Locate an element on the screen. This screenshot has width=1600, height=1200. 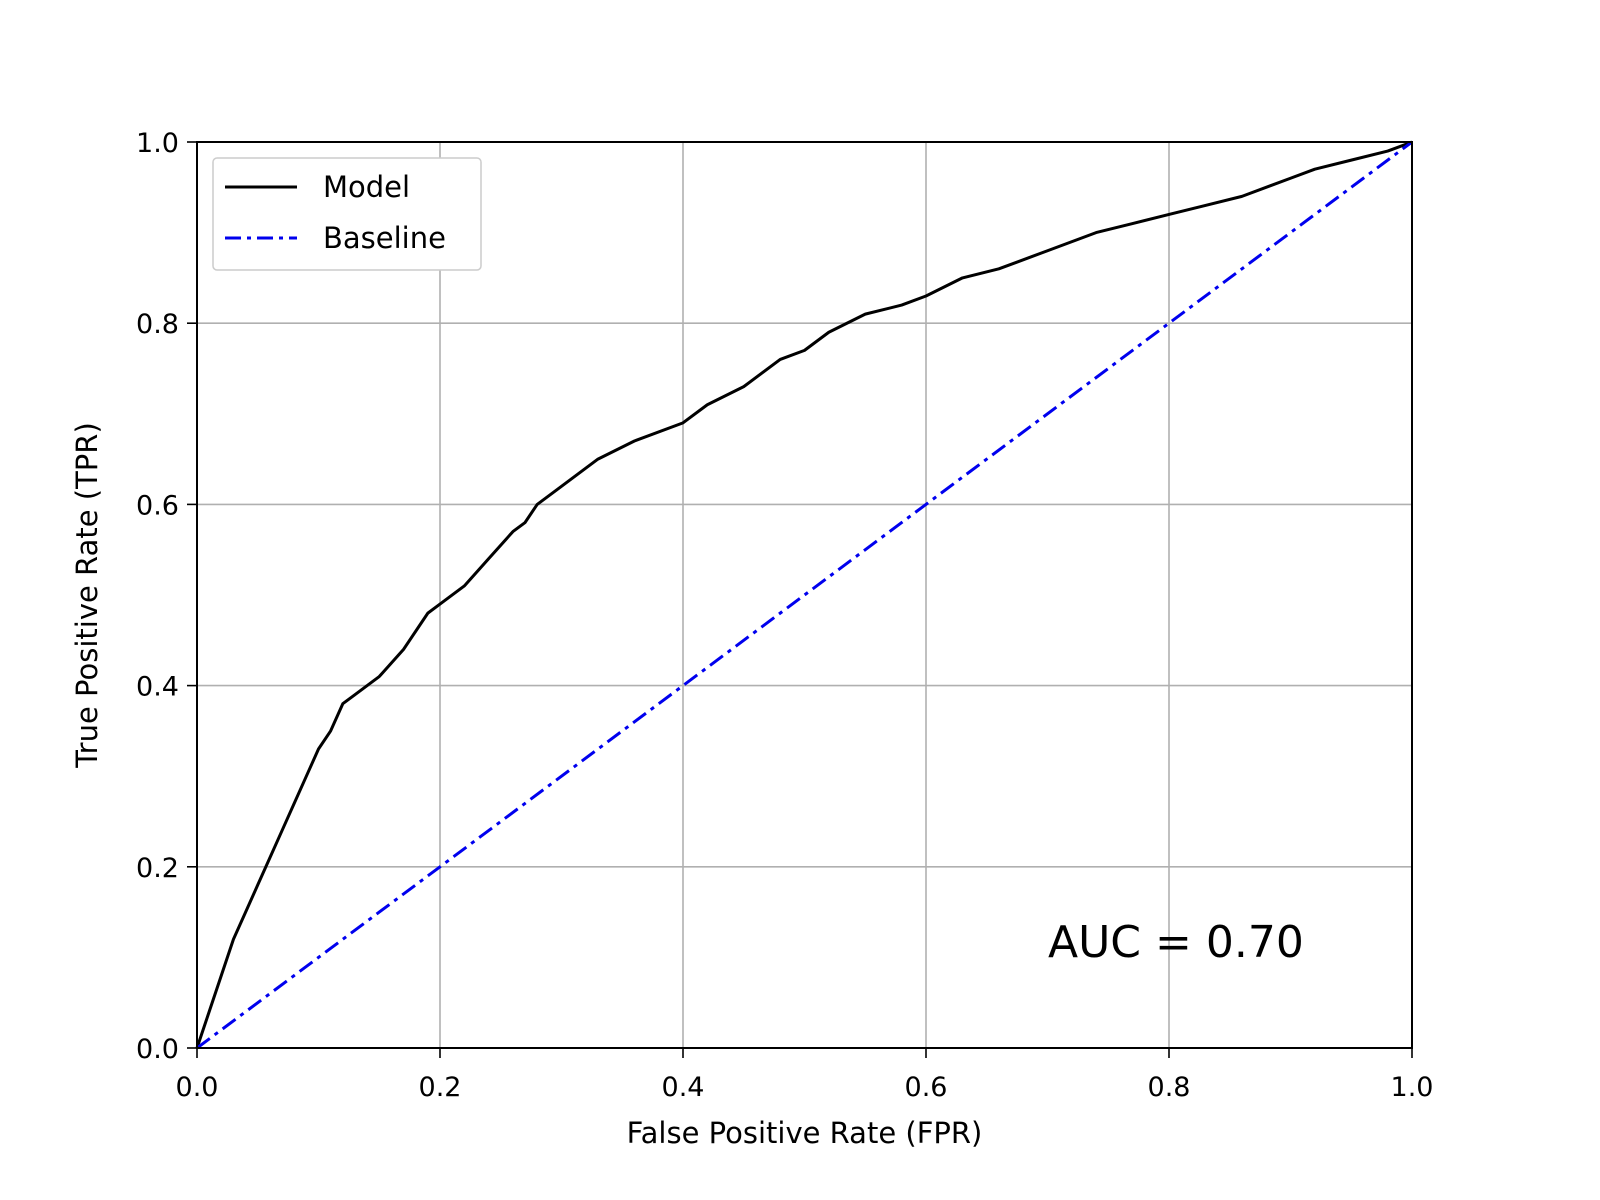
legend: Model Baseline is located at coordinates (347, 214).